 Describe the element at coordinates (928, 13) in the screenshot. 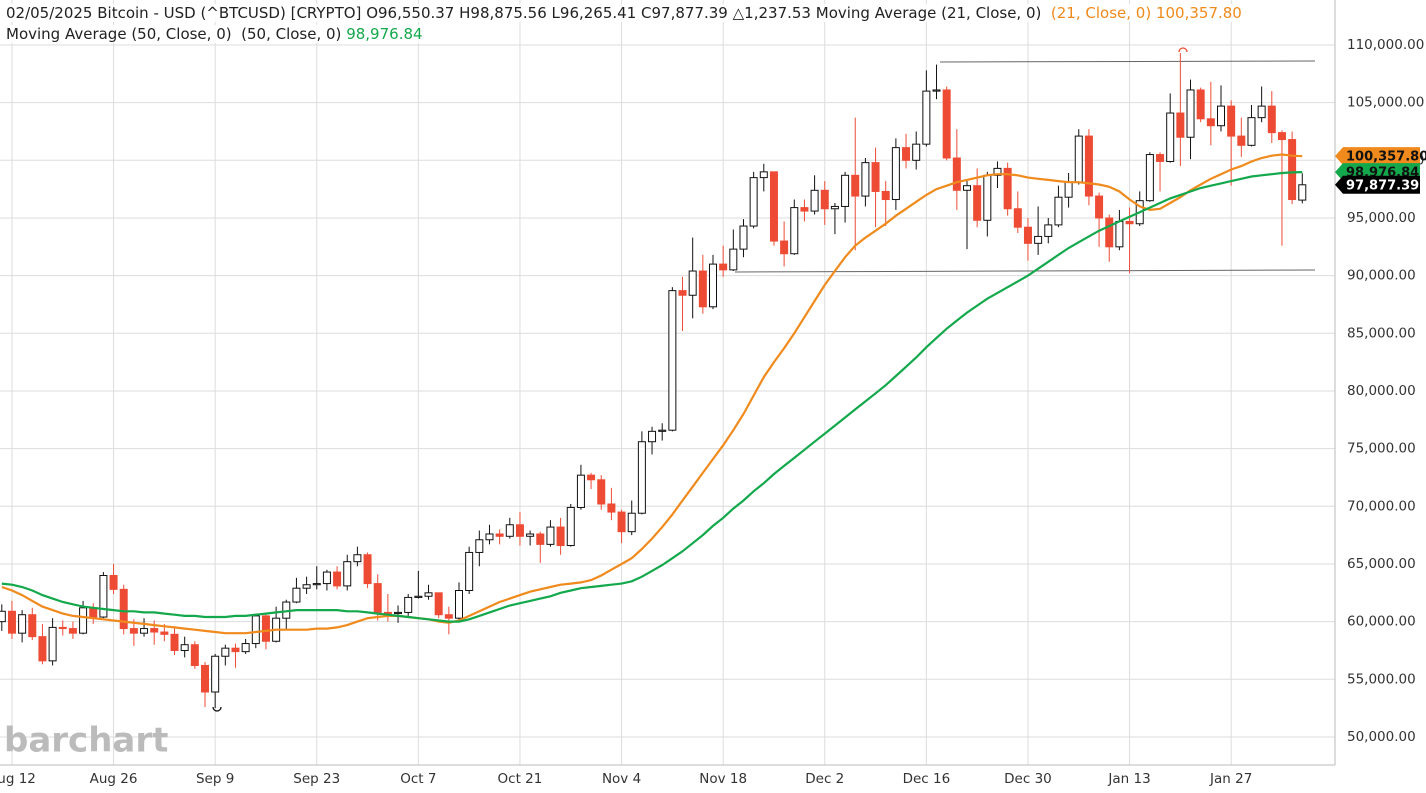

I see `legend-name: Moving Average (21, Close, 0)` at that location.